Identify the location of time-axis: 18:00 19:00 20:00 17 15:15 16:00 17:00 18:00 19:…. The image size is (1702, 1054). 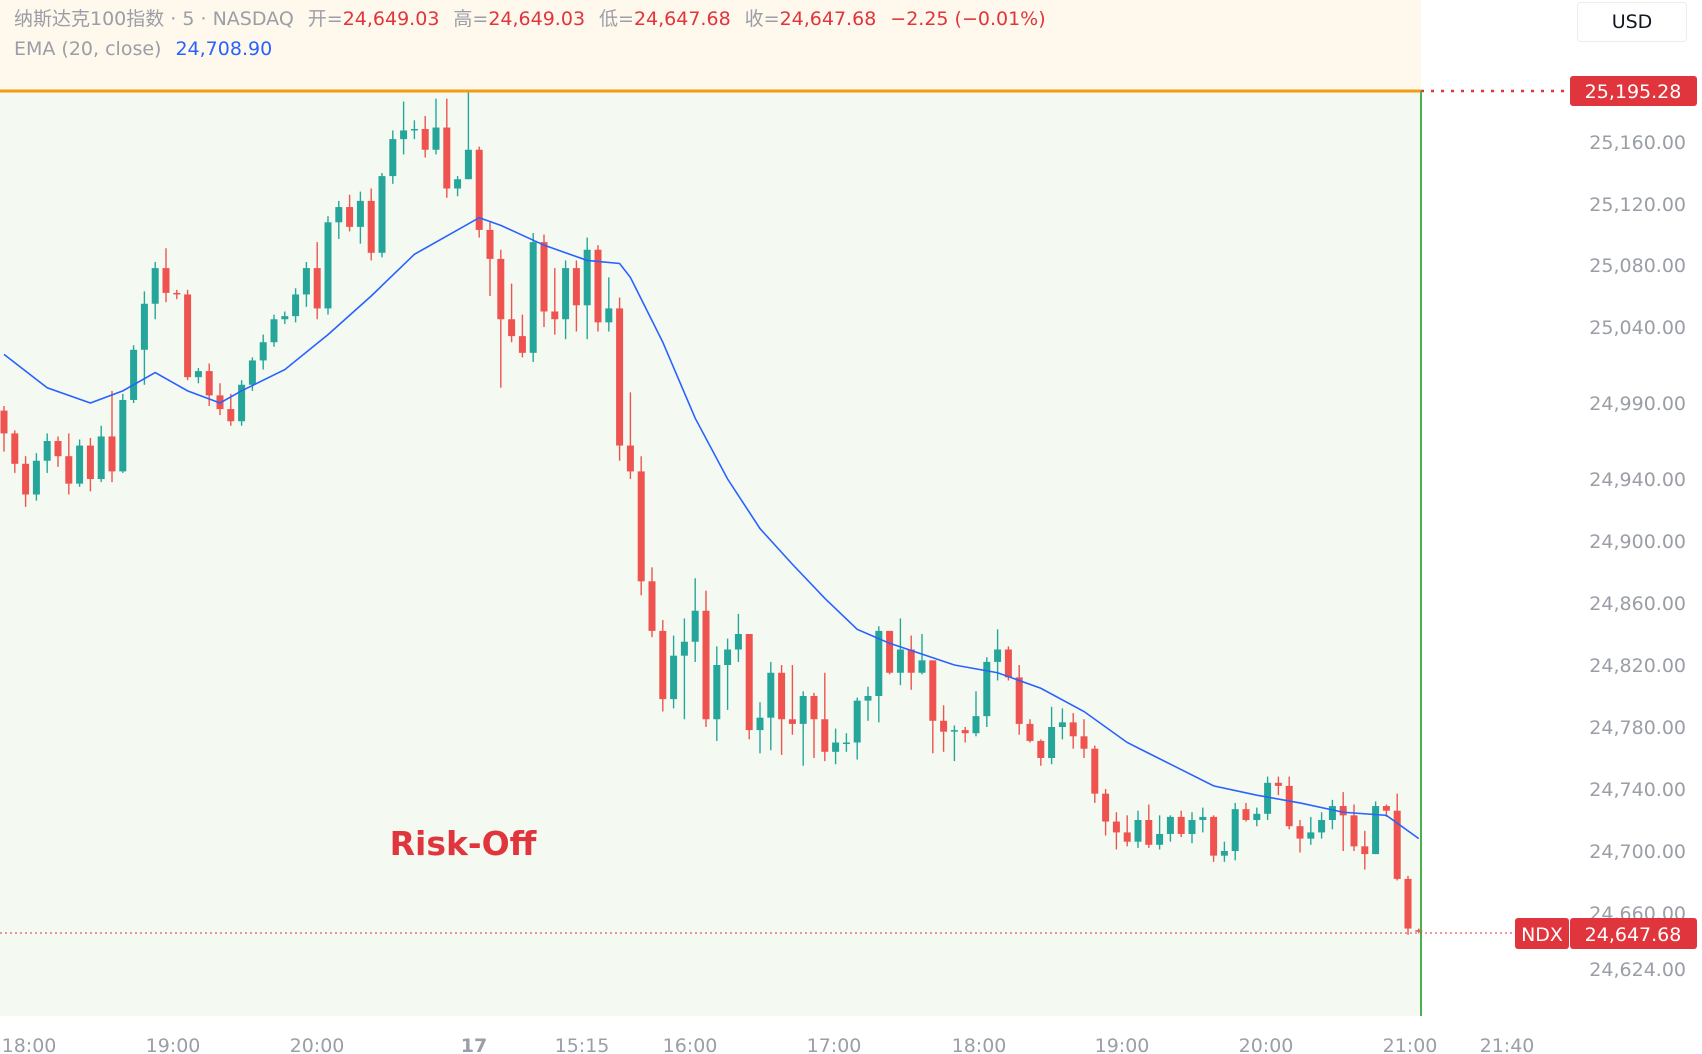
(768, 1044).